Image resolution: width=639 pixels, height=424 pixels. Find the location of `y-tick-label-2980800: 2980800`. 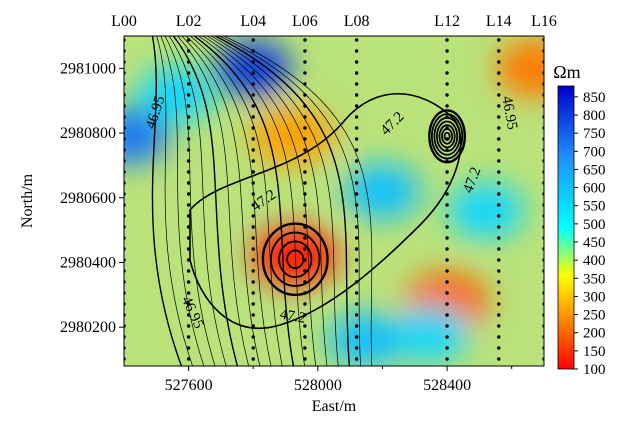

y-tick-label-2980800: 2980800 is located at coordinates (88, 133).